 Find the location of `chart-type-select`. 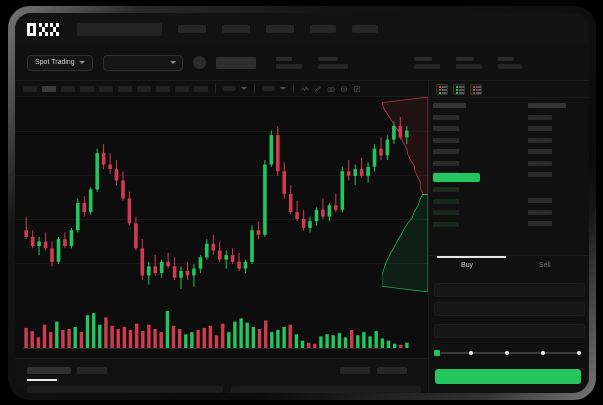

chart-type-select is located at coordinates (229, 88).